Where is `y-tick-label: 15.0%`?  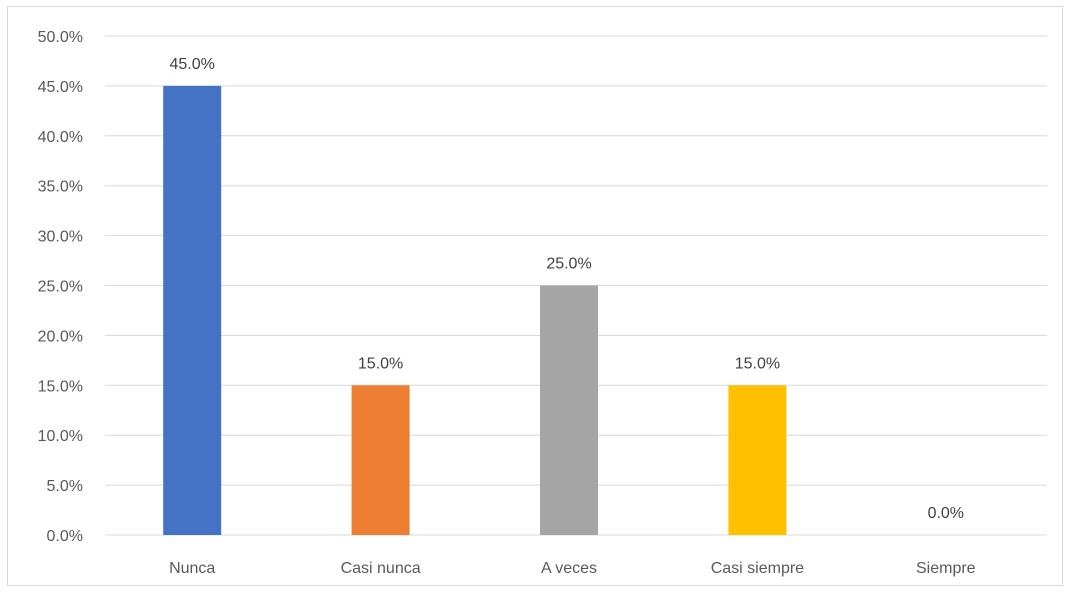 y-tick-label: 15.0% is located at coordinates (60, 386).